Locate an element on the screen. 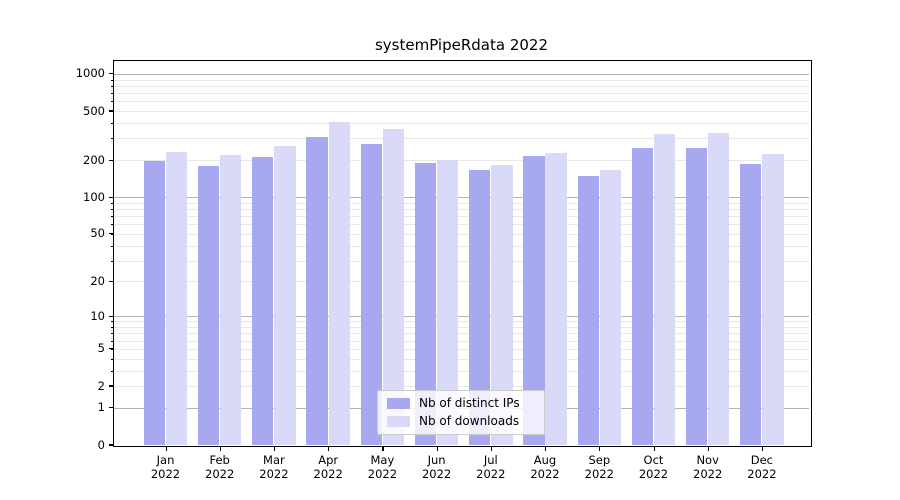 This screenshot has width=900, height=500. bar-downloads-jan is located at coordinates (176, 298).